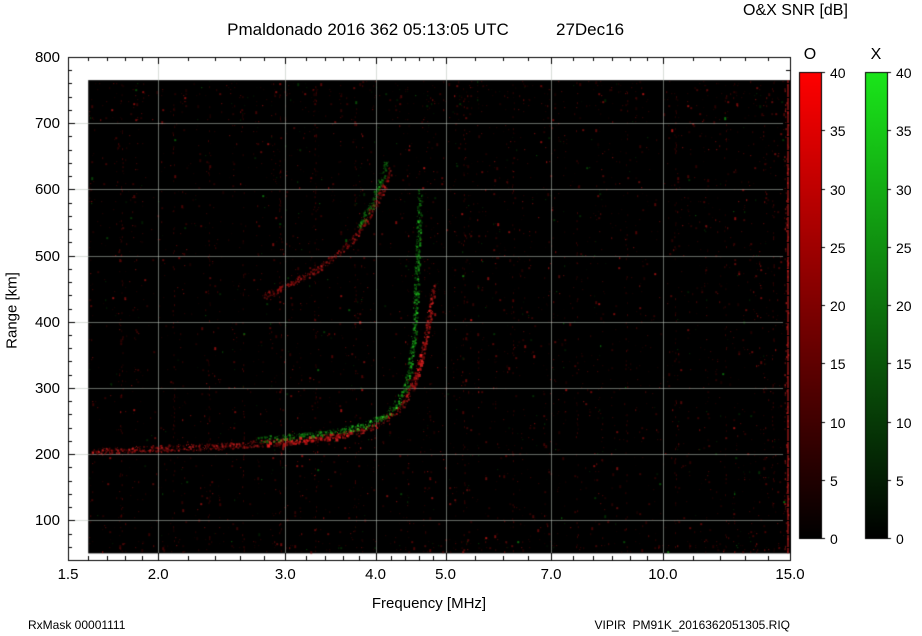 The image size is (922, 636). I want to click on colorbar-title: O&X SNR [dB], so click(795, 10).